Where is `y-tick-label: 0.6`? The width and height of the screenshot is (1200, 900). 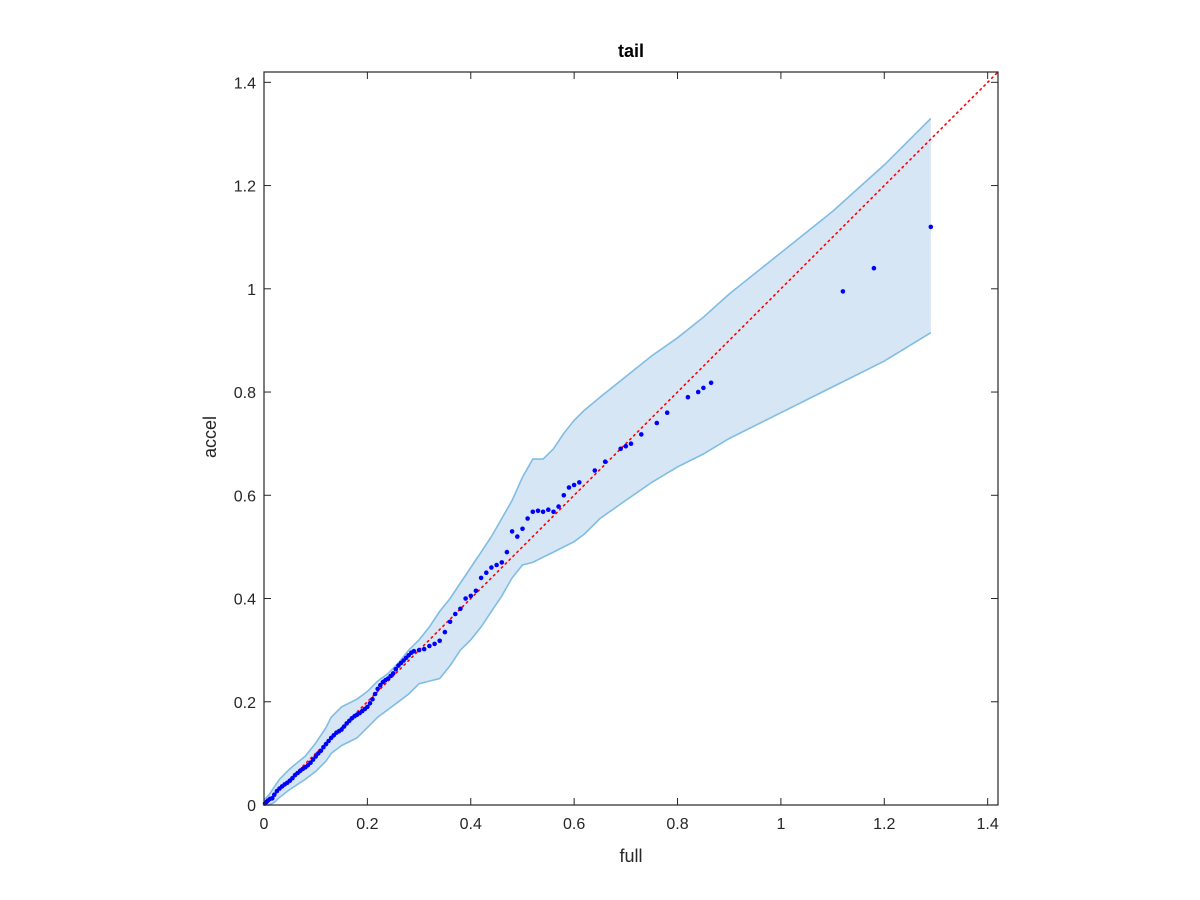
y-tick-label: 0.6 is located at coordinates (245, 496).